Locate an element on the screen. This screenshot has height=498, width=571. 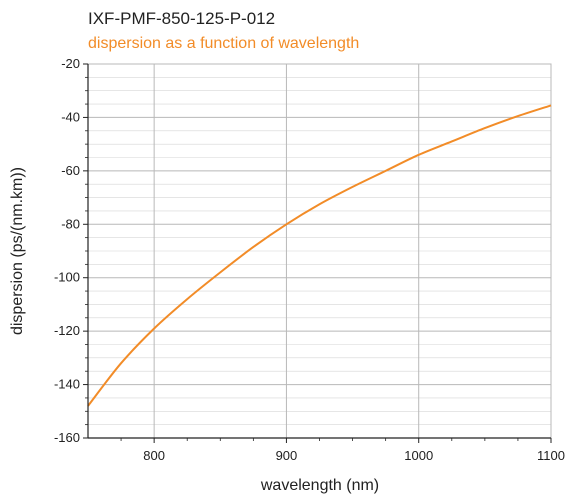
x-tick-label: 1000 is located at coordinates (418, 455).